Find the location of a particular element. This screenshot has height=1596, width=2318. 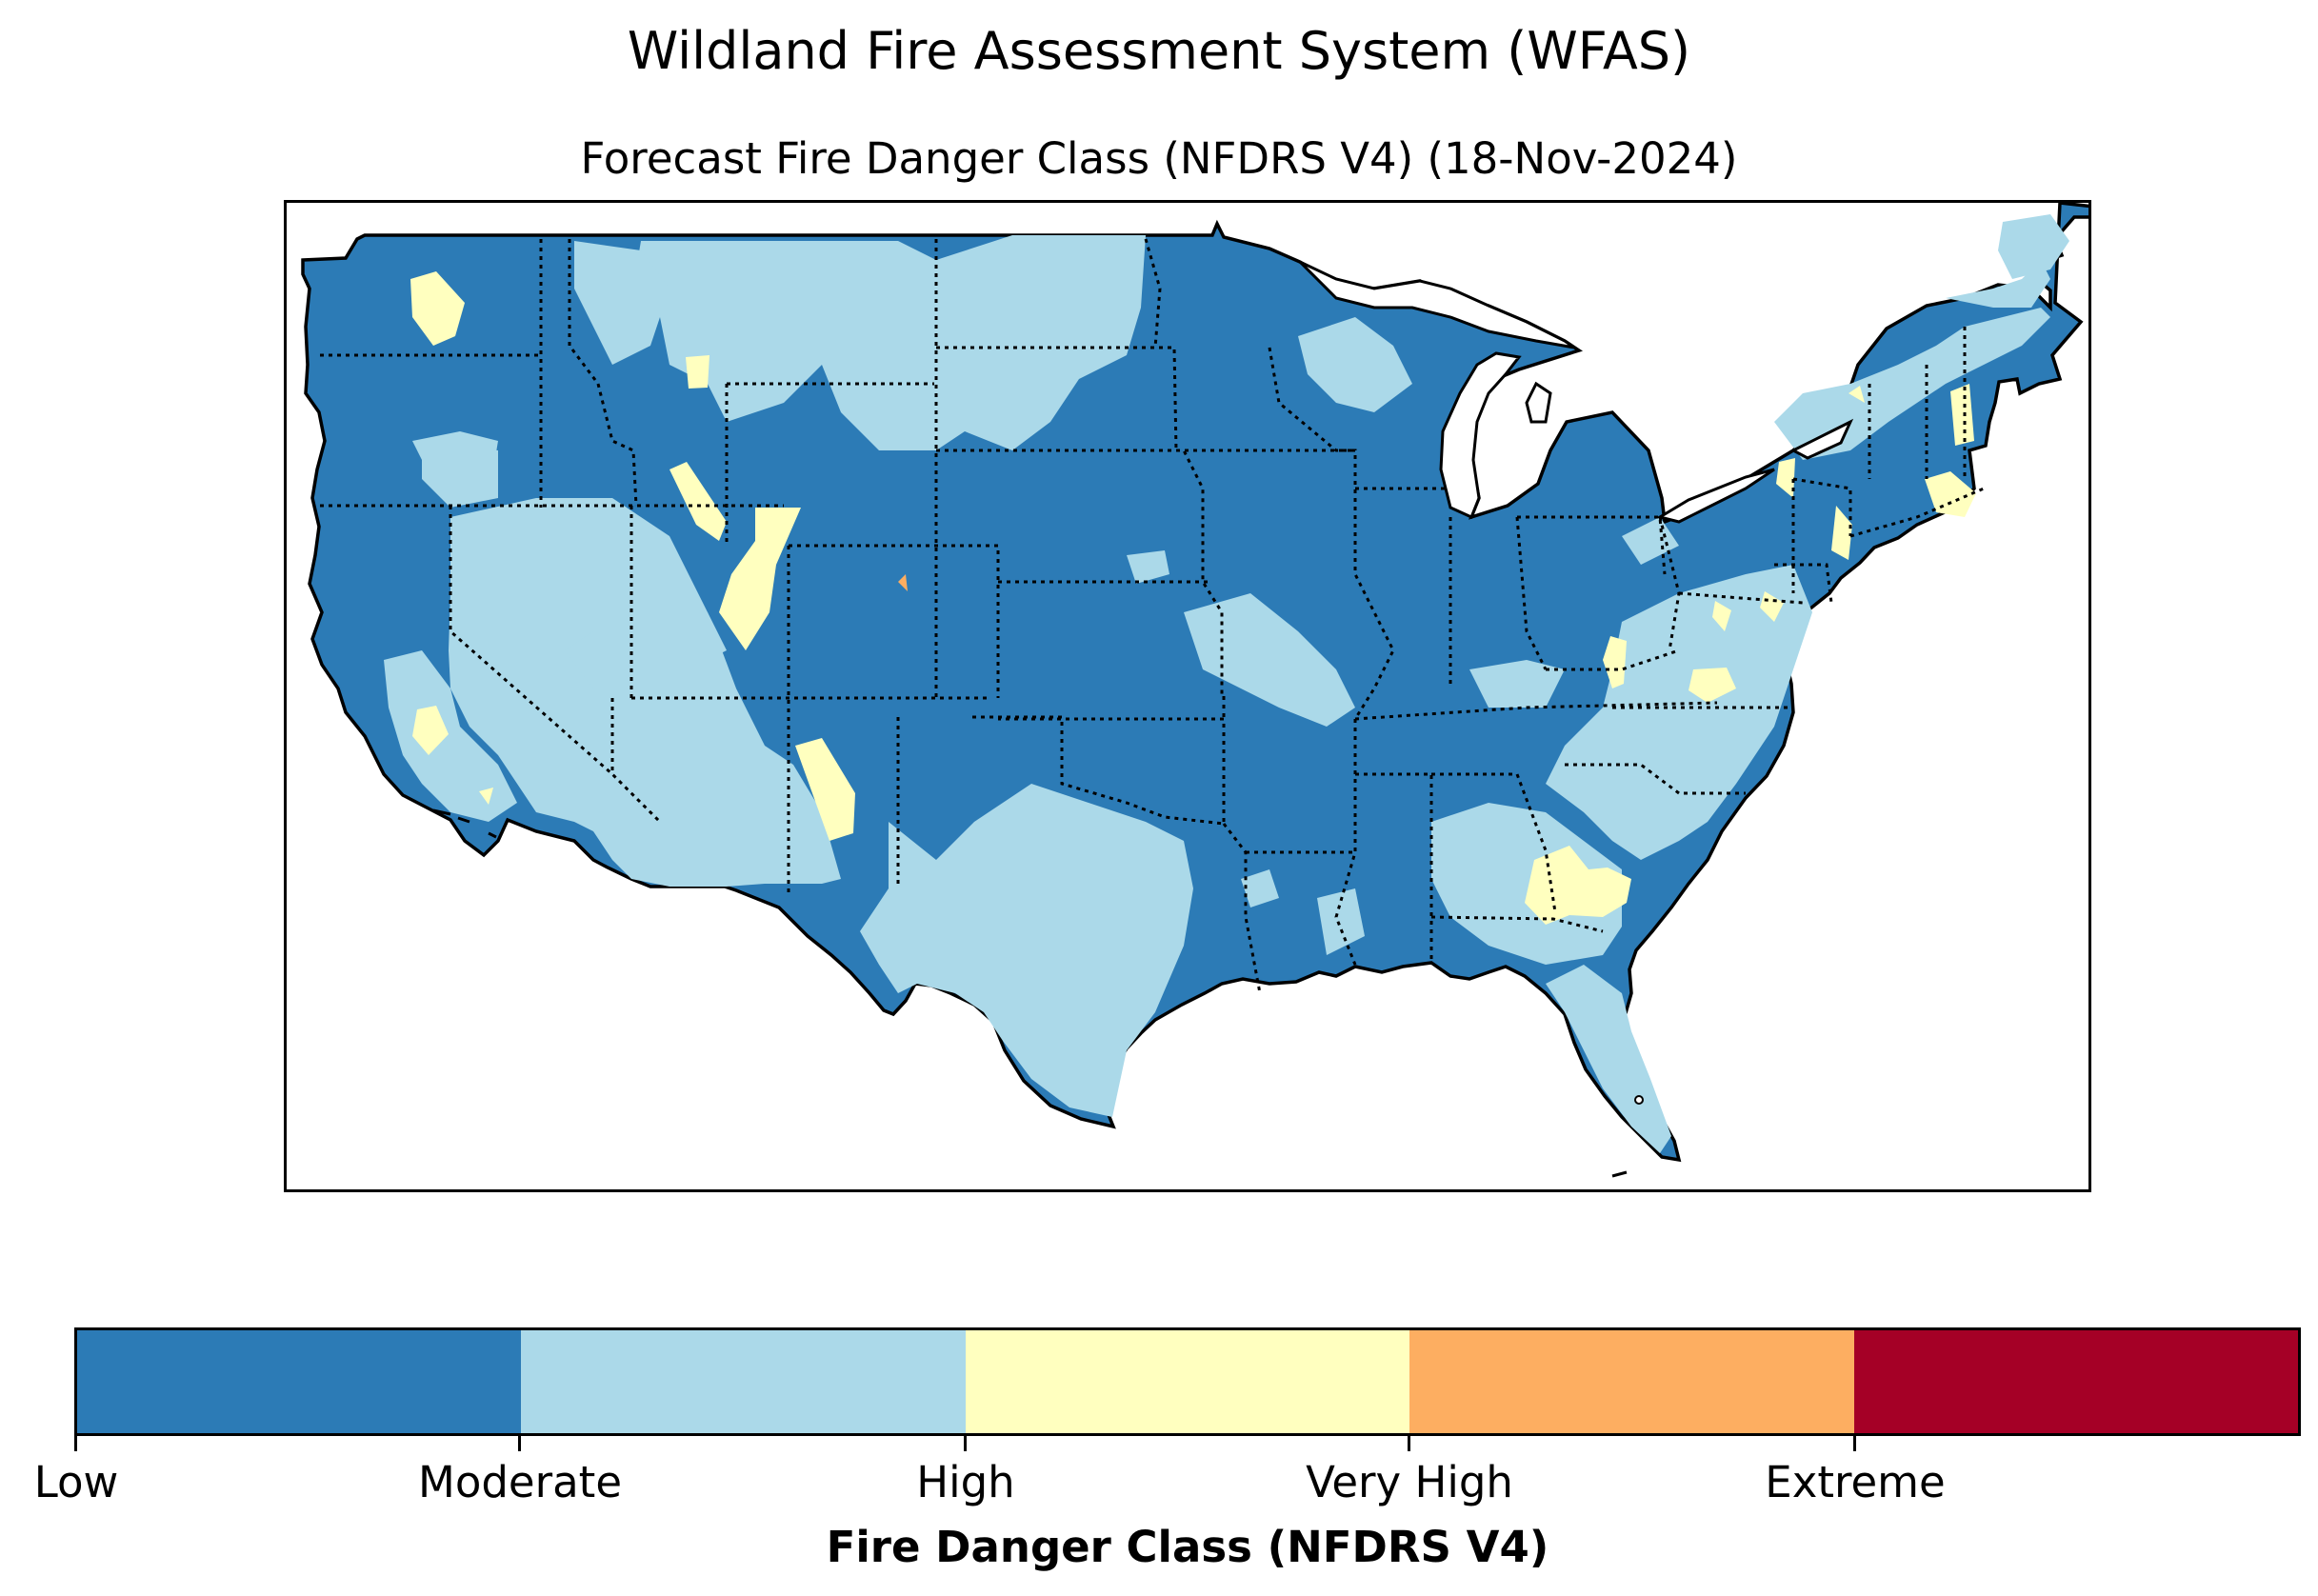

colorbar-axis-label: Fire Danger Class (NFDRS V4) is located at coordinates (1187, 1547).